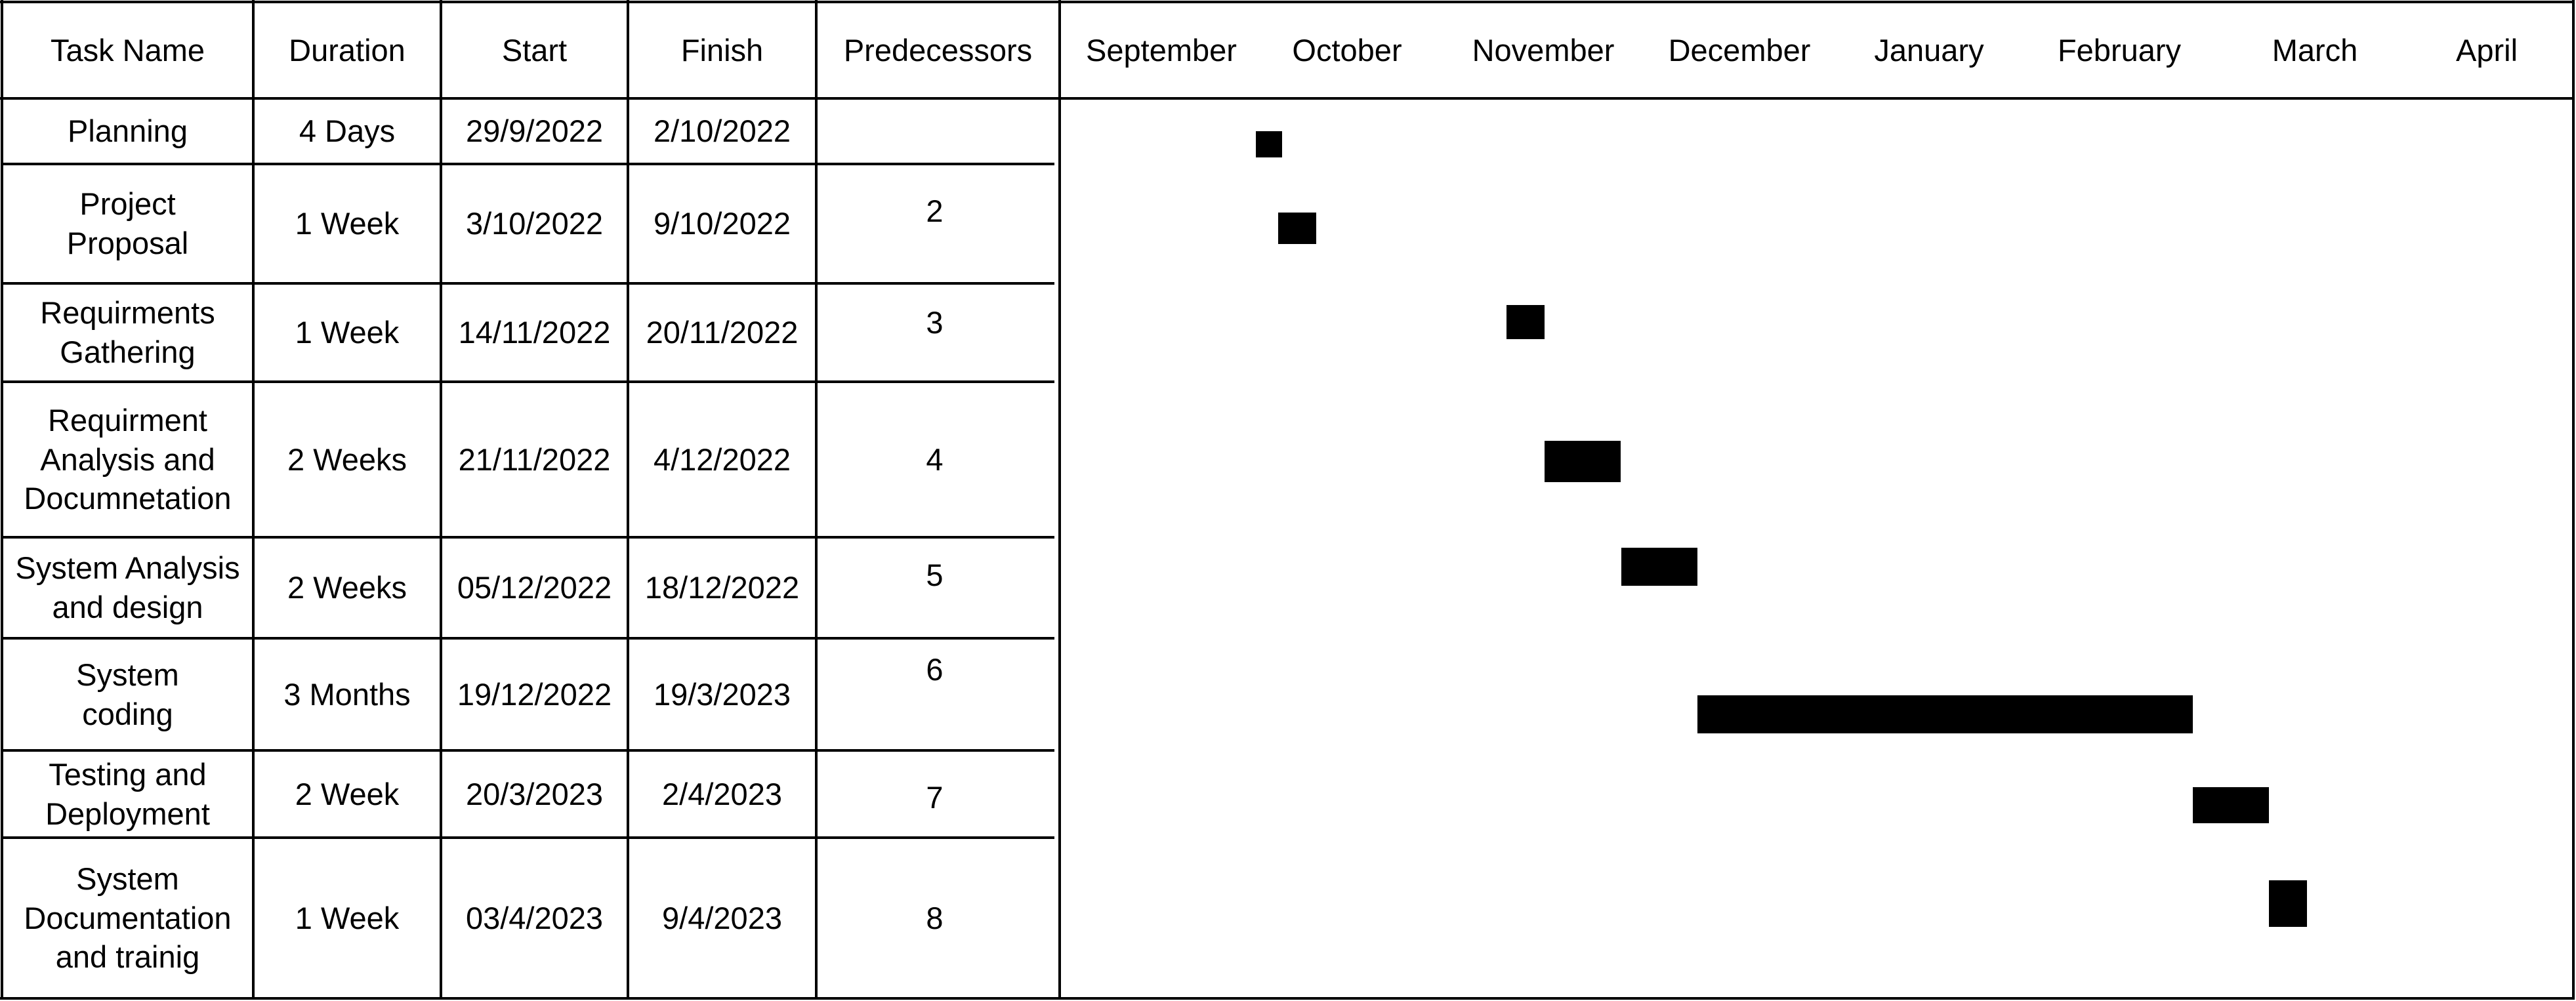 Image resolution: width=2576 pixels, height=1001 pixels. I want to click on task-finish-cell: 2/4/2023, so click(722, 793).